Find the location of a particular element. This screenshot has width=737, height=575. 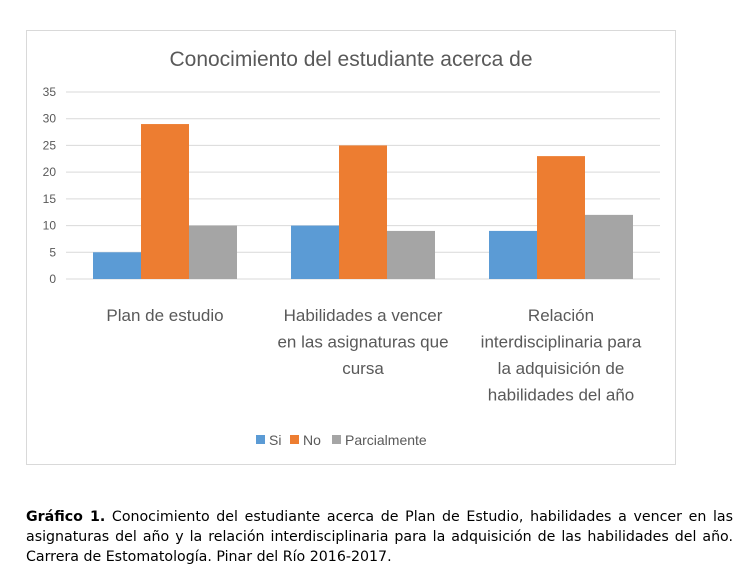

legend-swatch-si is located at coordinates (260, 439).